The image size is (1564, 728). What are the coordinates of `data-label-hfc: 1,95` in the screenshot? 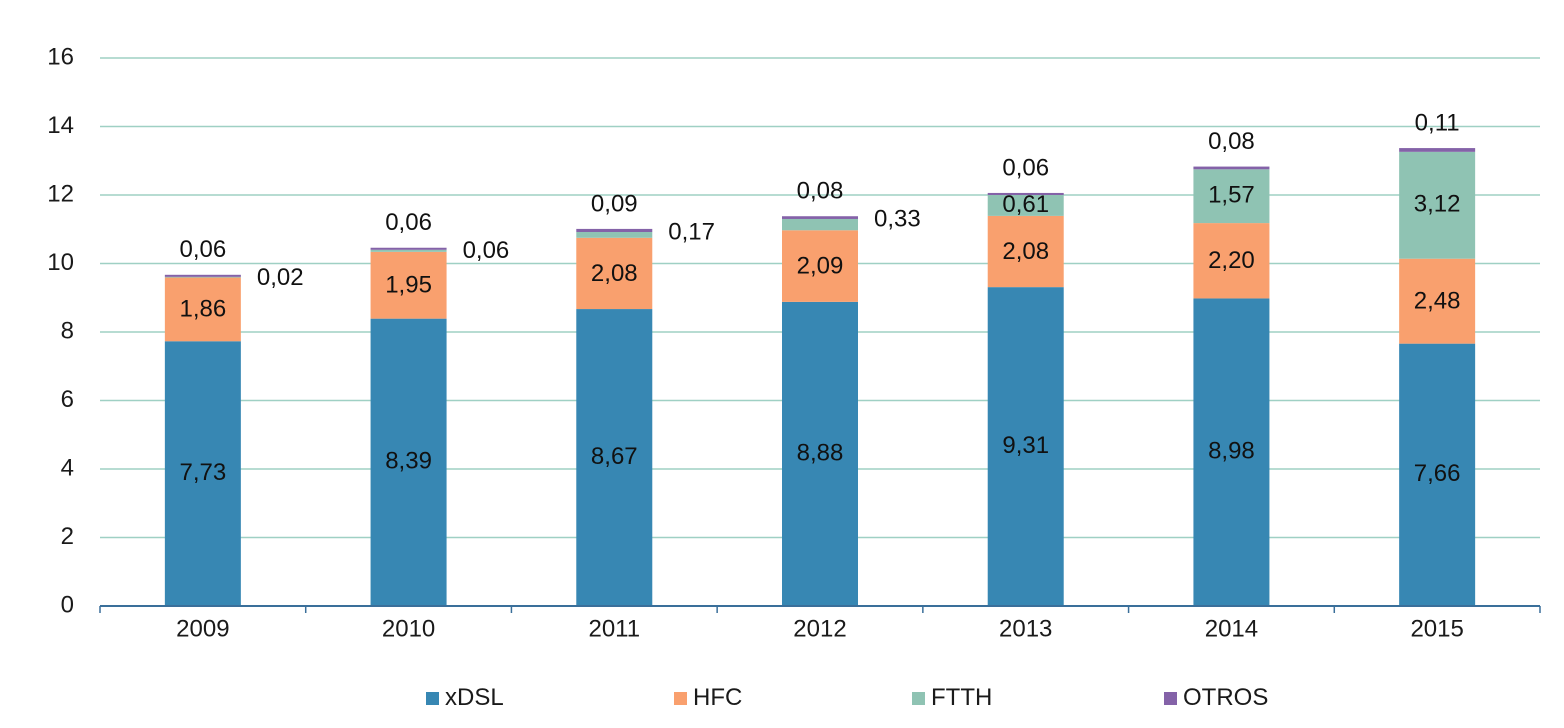 It's located at (408, 285).